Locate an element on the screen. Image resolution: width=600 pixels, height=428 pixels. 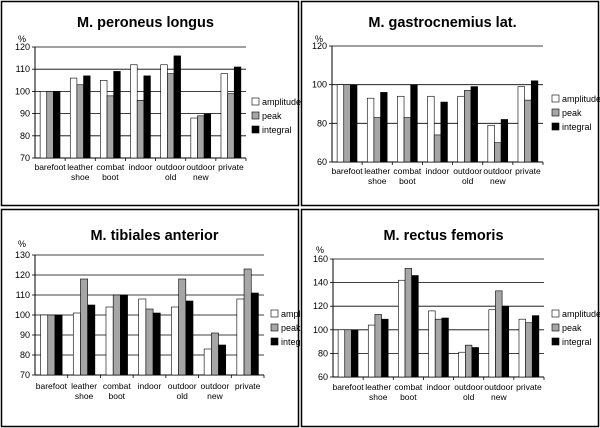
bar-integral-indoor is located at coordinates (147, 117).